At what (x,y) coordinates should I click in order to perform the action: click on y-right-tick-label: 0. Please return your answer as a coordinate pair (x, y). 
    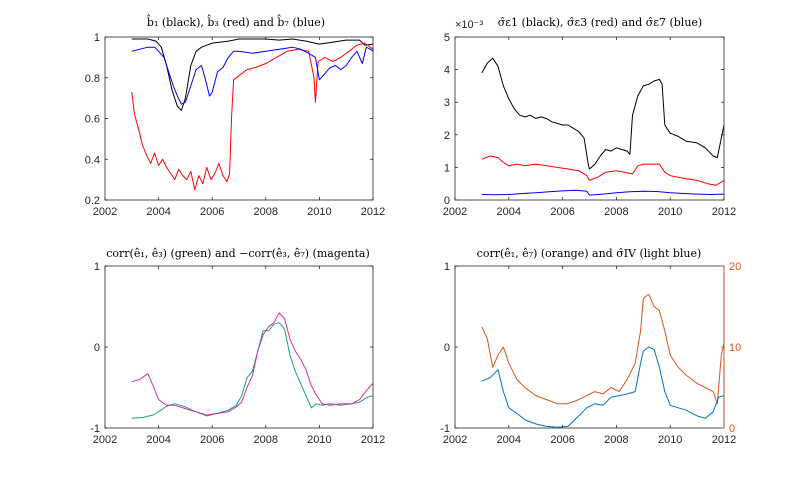
    Looking at the image, I should click on (732, 429).